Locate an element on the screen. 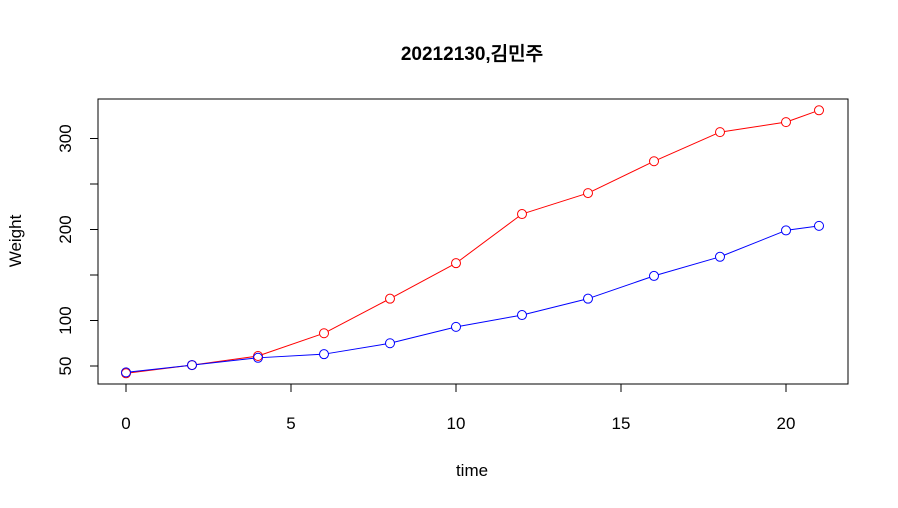  y-tick-label: 300 is located at coordinates (65, 138).